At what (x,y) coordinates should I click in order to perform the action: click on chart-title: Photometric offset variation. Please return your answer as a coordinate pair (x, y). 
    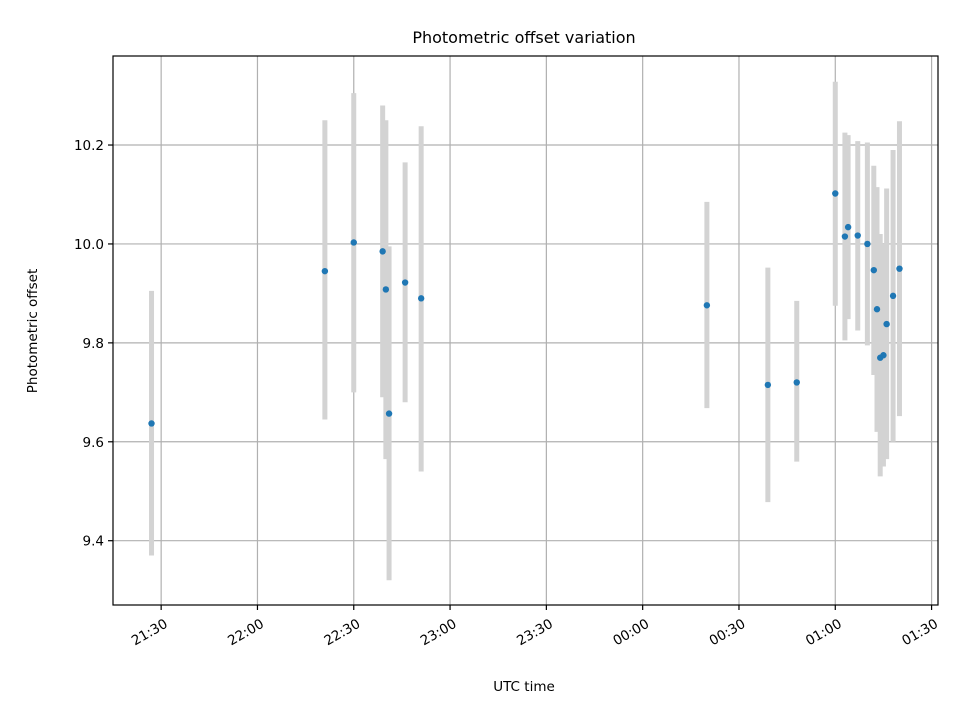
    Looking at the image, I should click on (523, 37).